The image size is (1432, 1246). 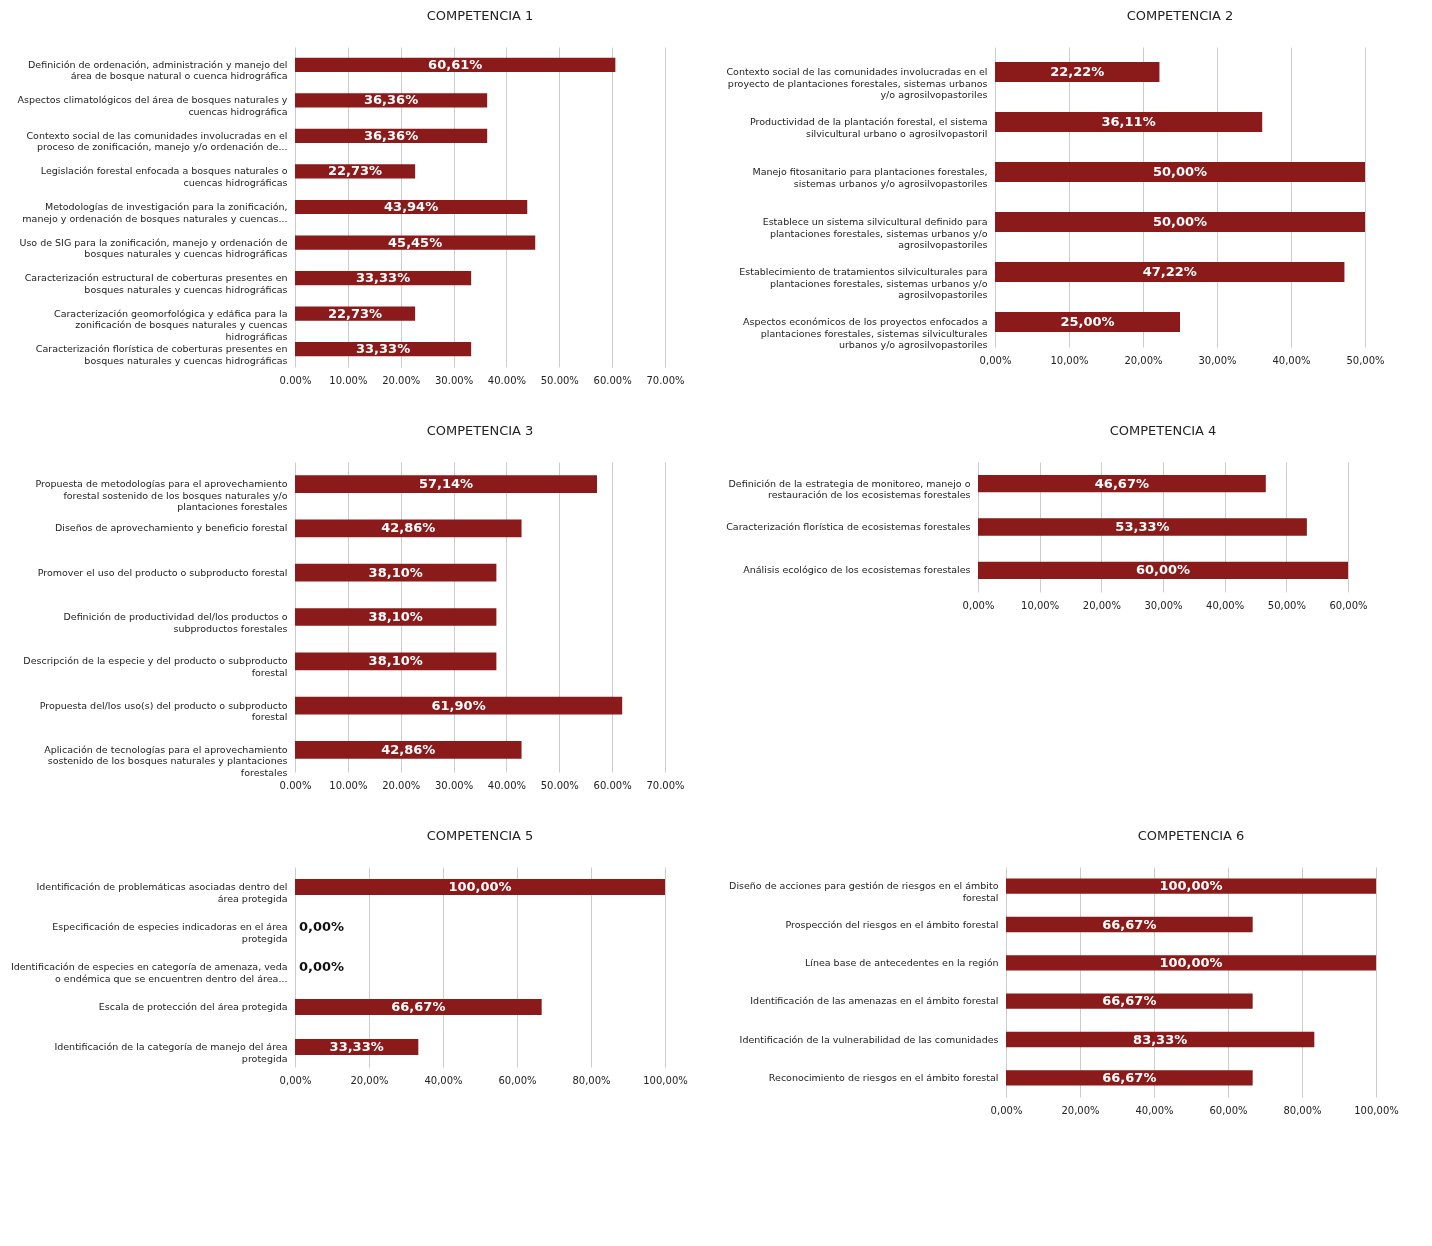 I want to click on y-tick-label: Productividad de la plantación forestal, el sistema silvicultural urbano o agrosilvopastoril, so click(x=868, y=127).